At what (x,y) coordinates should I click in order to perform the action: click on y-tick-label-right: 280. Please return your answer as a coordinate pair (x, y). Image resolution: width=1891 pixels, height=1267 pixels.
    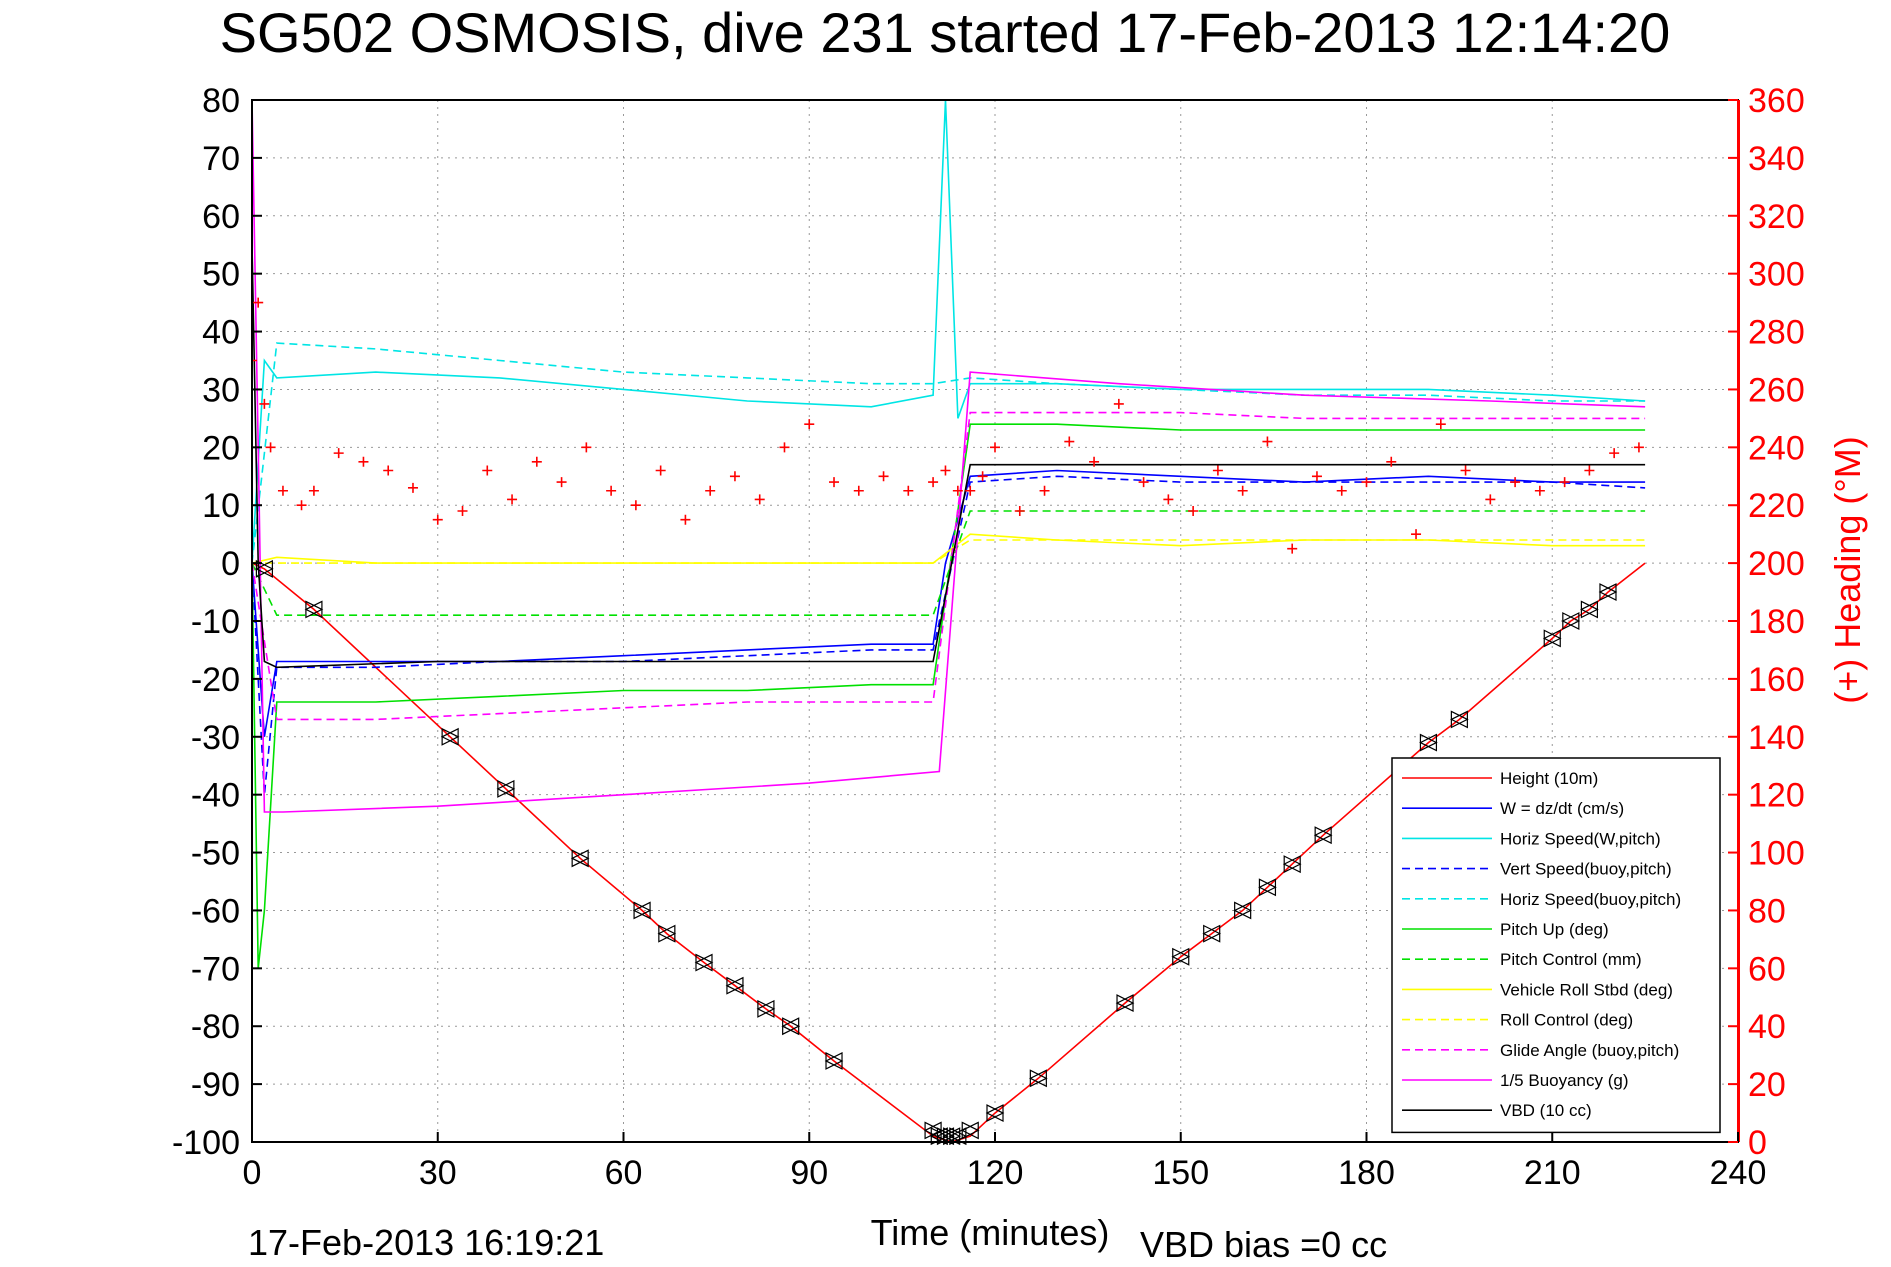
    Looking at the image, I should click on (1776, 333).